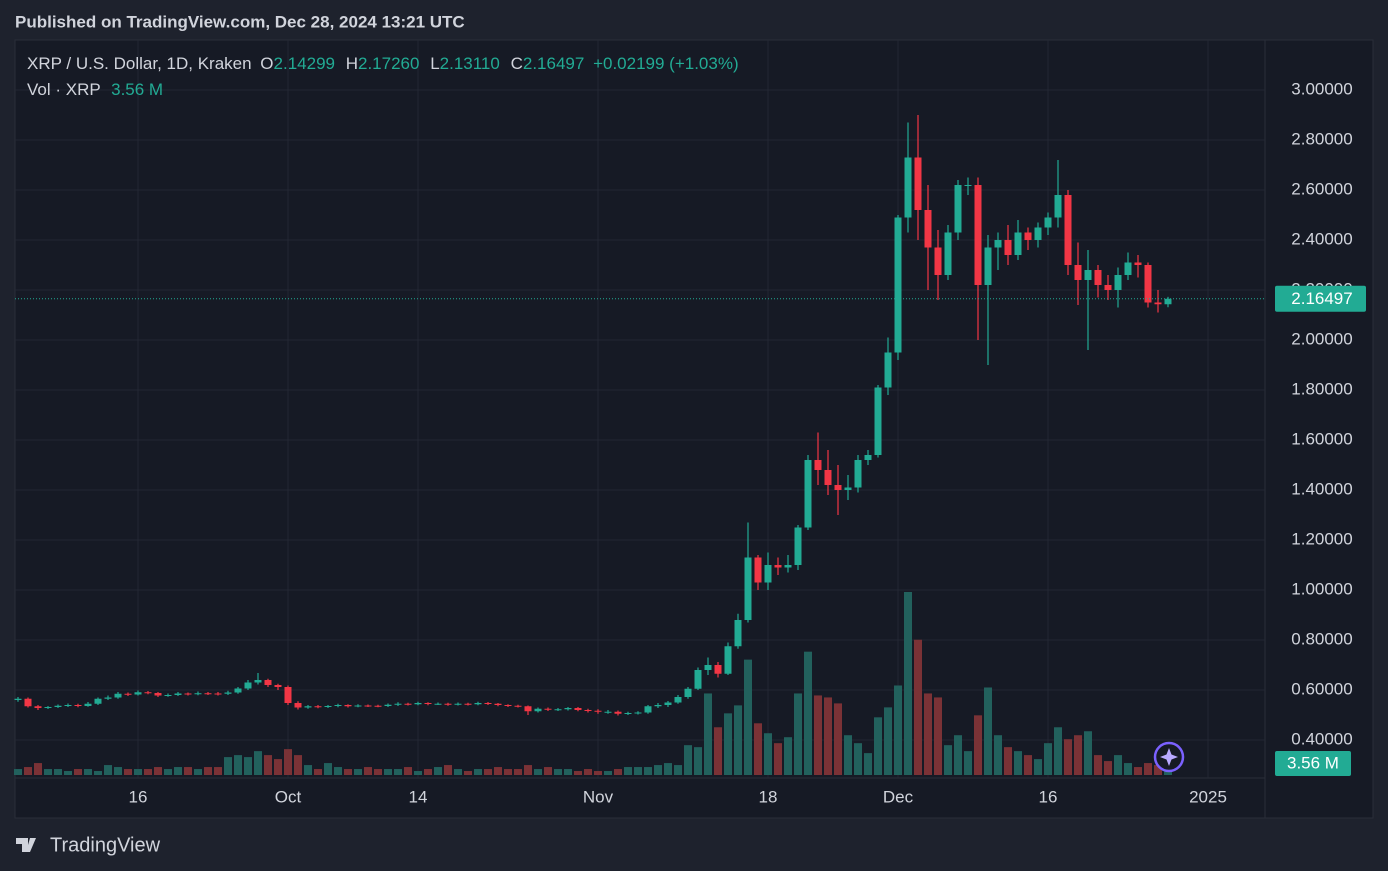 Image resolution: width=1388 pixels, height=871 pixels. Describe the element at coordinates (553, 63) in the screenshot. I see `close-value: 2.16497` at that location.